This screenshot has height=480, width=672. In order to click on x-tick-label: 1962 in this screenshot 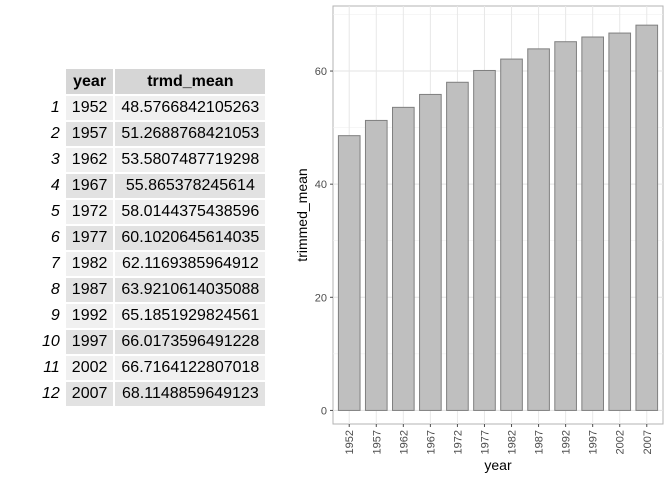, I will do `click(404, 442)`.